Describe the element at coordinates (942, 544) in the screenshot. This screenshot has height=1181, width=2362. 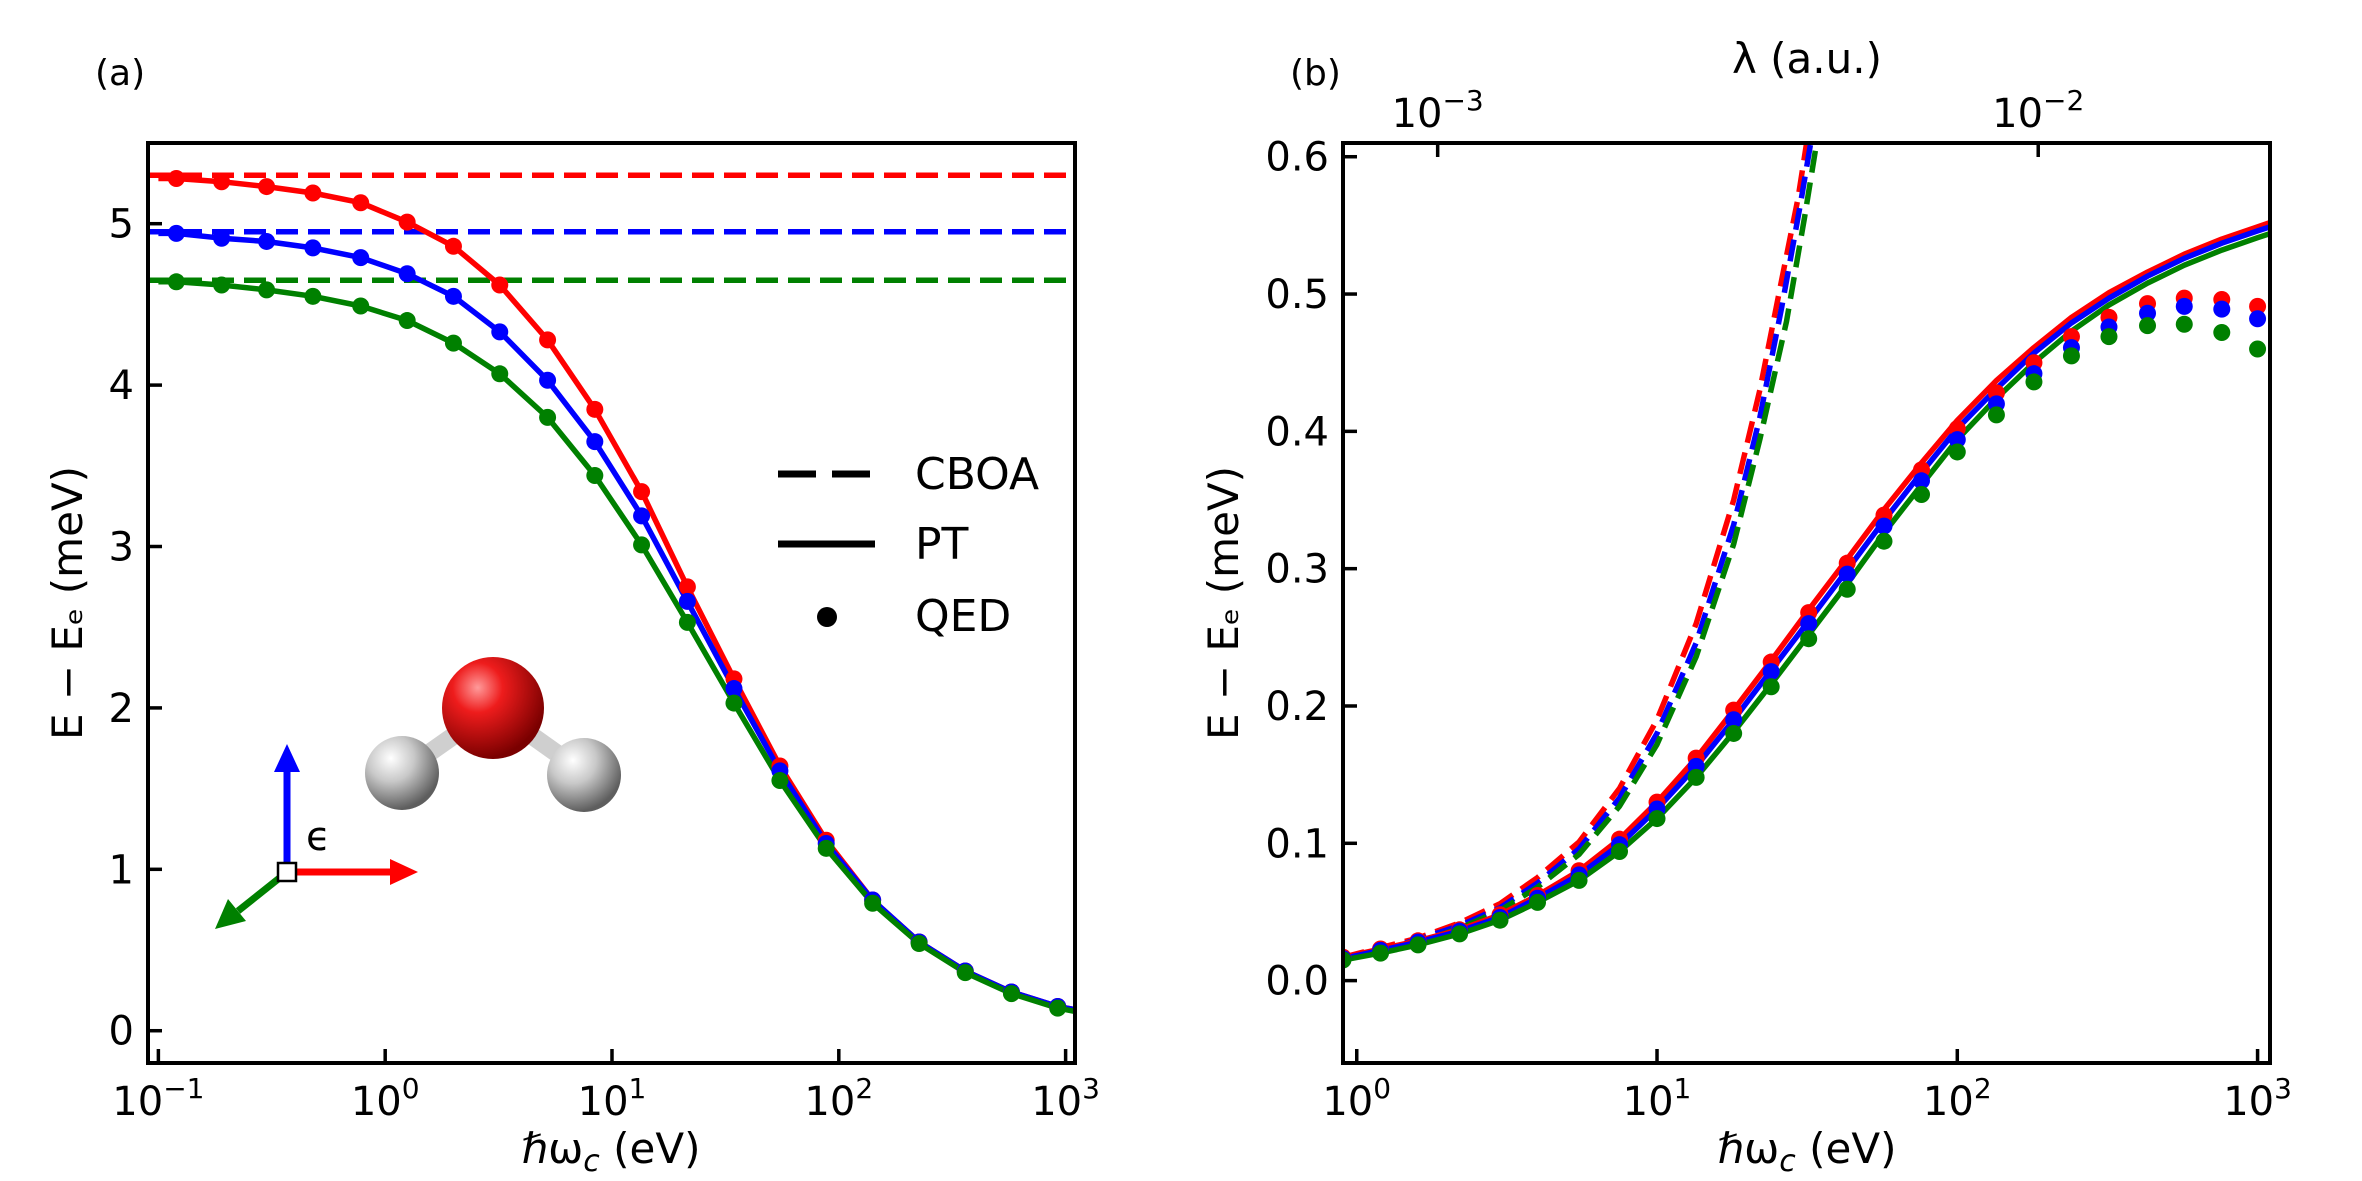
I see `legend-label-pt: PT` at that location.